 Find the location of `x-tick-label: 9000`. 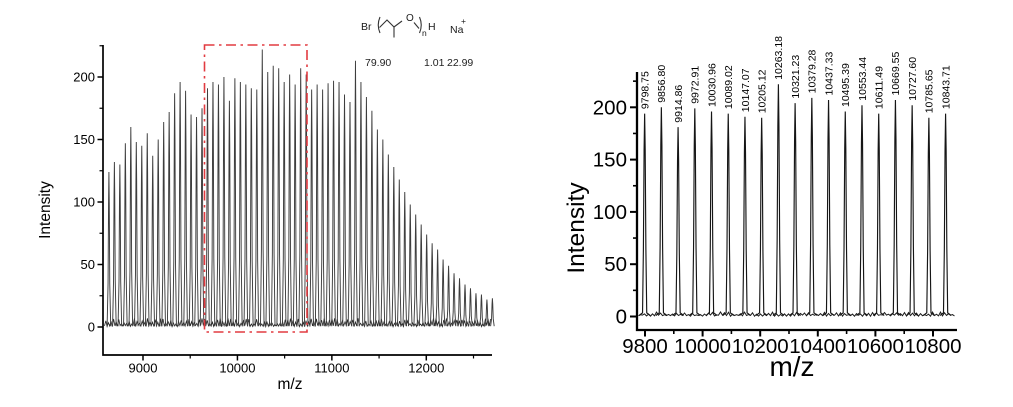

x-tick-label: 9000 is located at coordinates (143, 368).